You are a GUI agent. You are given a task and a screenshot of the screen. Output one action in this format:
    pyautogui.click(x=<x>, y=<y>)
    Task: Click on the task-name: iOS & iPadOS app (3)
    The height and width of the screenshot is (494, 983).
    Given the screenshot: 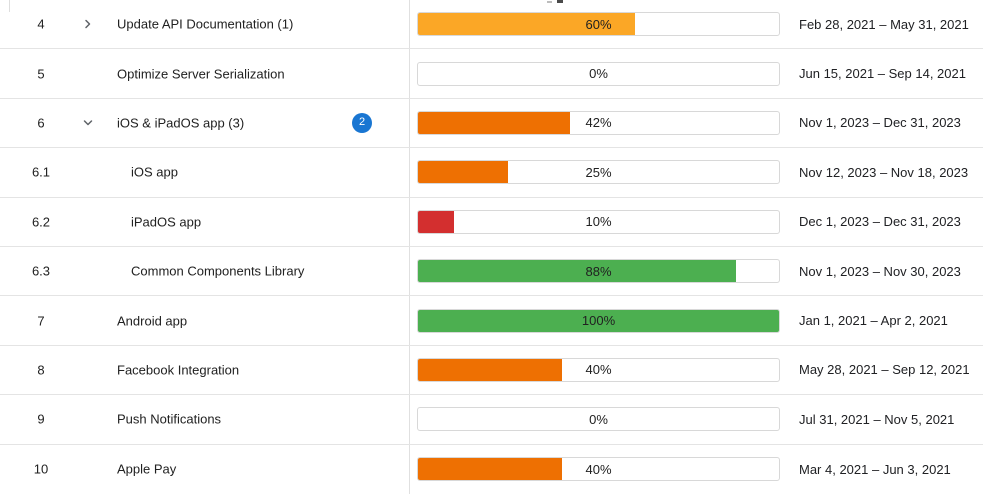 What is the action you would take?
    pyautogui.click(x=181, y=123)
    